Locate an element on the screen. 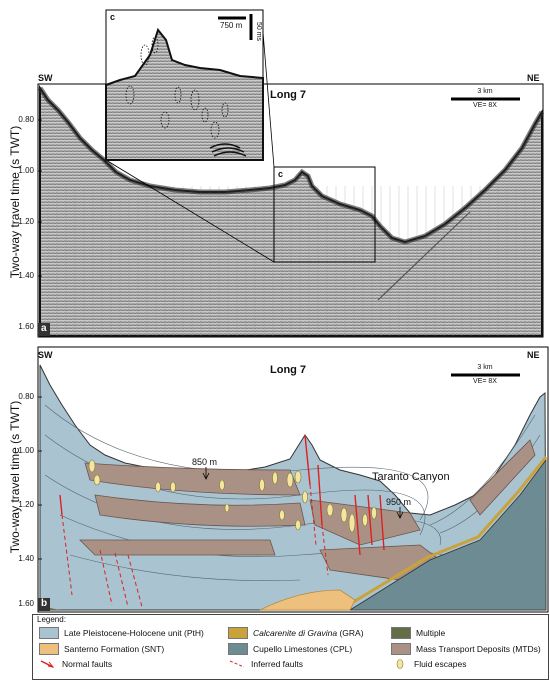 This screenshot has height=681, width=550. legend-label-cpl: Cupello Limestones (CPL) is located at coordinates (303, 649).